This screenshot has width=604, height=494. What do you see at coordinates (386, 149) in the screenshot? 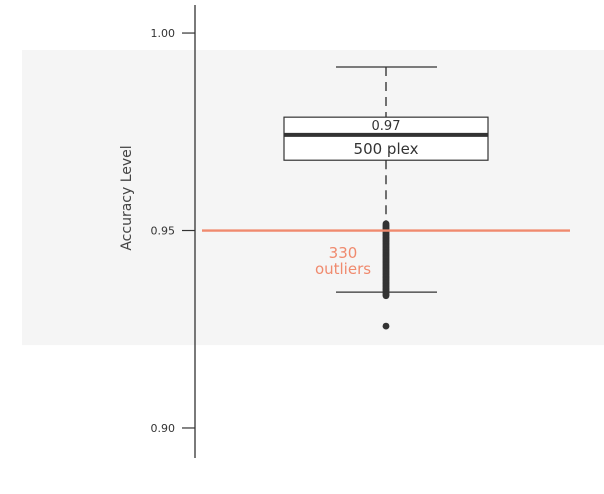
I see `box-label: 500 plex` at bounding box center [386, 149].